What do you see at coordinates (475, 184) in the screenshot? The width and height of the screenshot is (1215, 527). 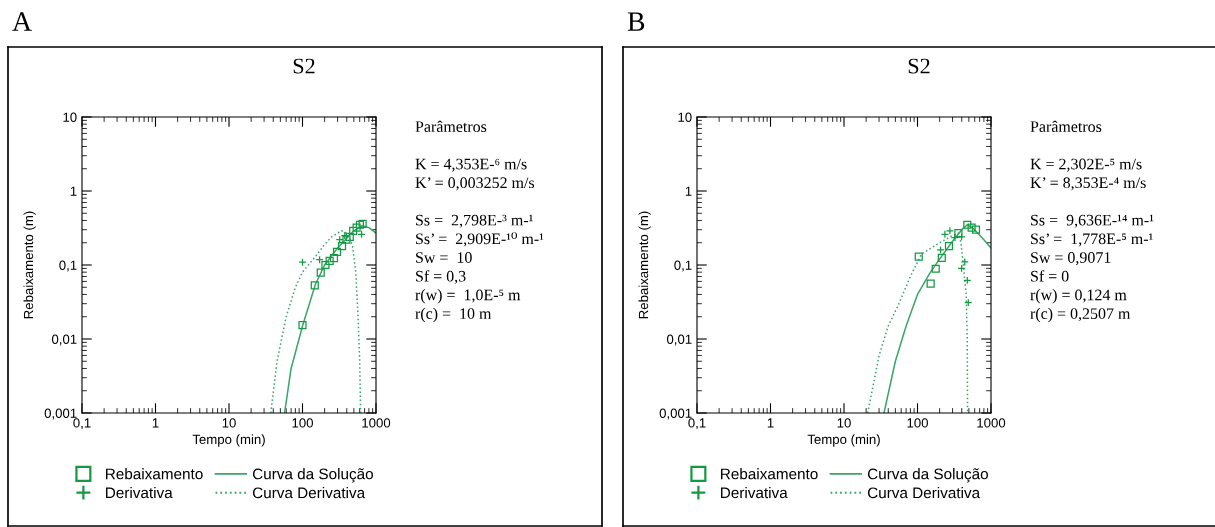 I see `text: K’ = 0,003252 m/s` at bounding box center [475, 184].